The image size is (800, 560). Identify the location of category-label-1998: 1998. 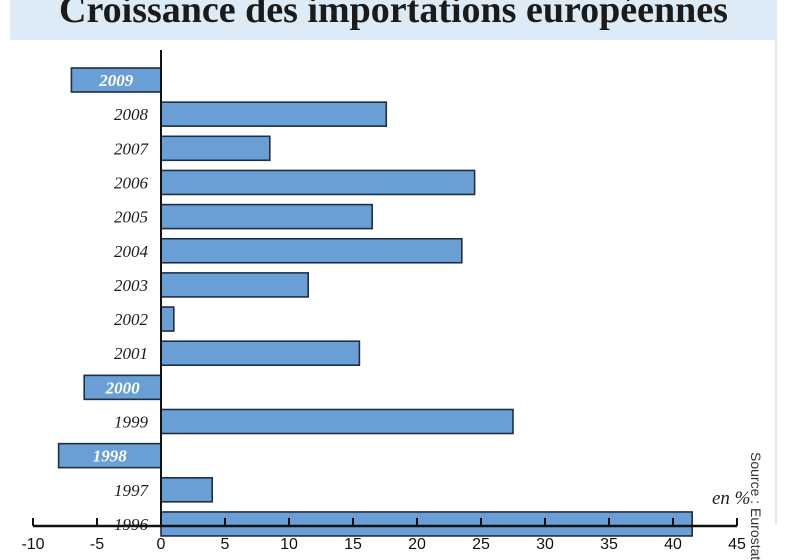
(110, 456).